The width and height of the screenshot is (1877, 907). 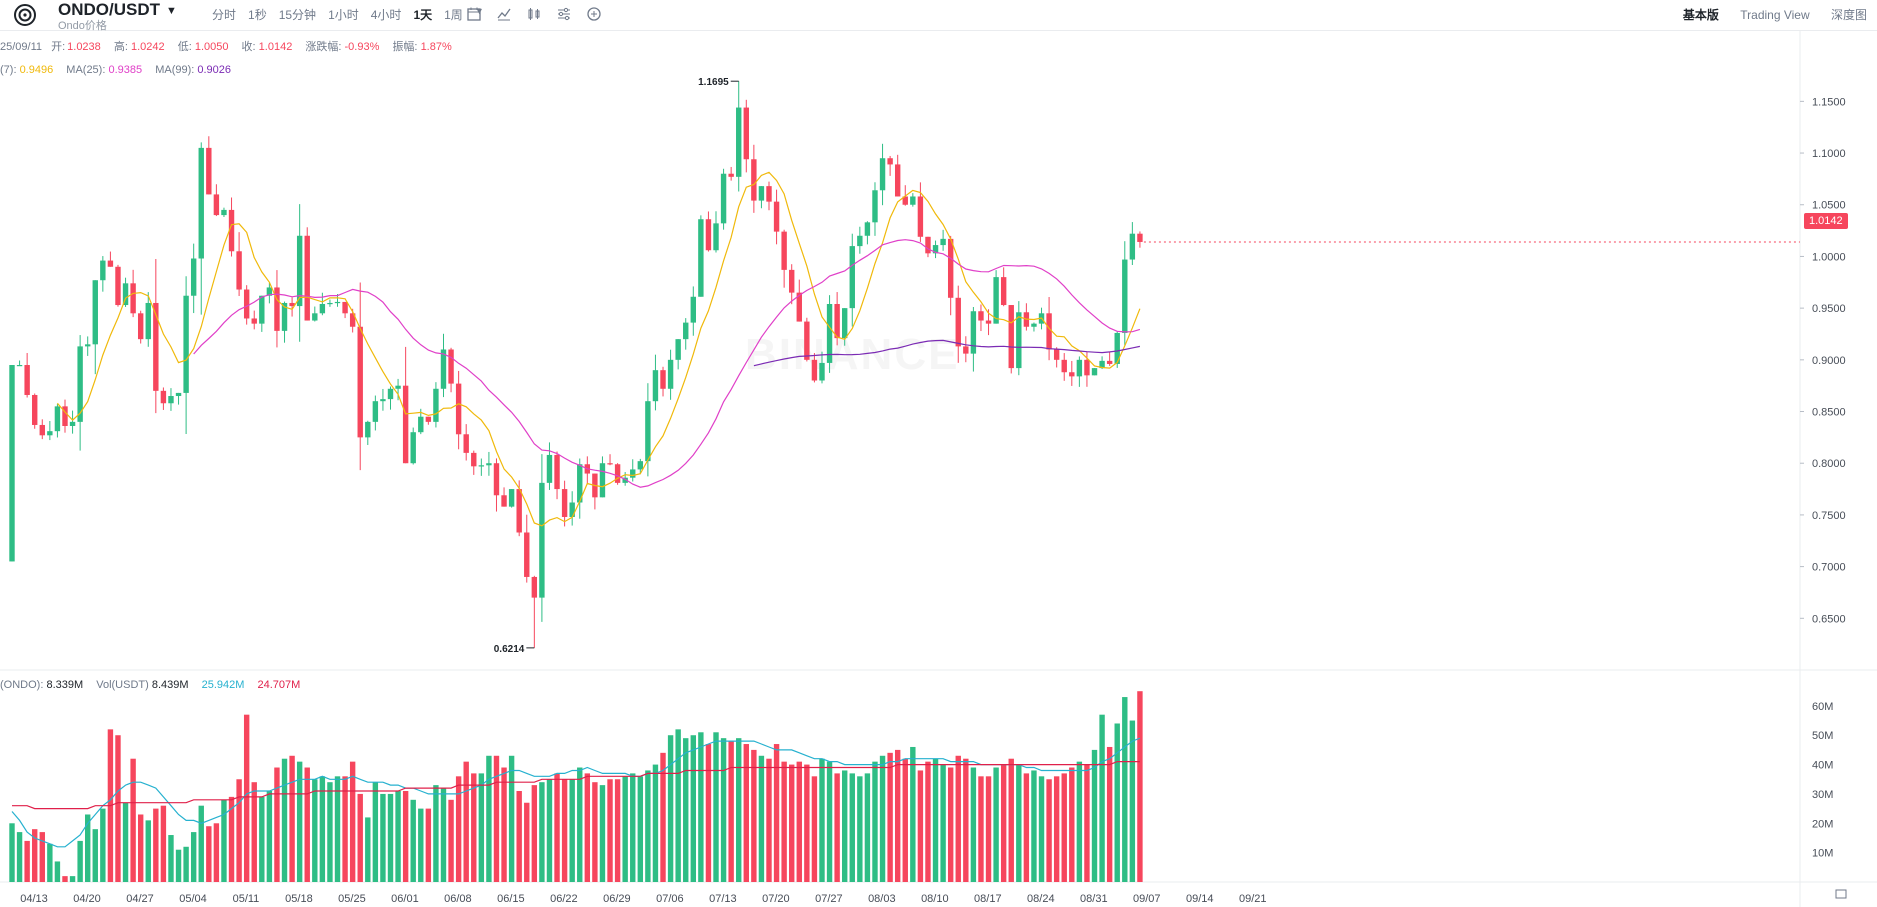 What do you see at coordinates (82, 26) in the screenshot?
I see `pair-subtitle: Ondo价格` at bounding box center [82, 26].